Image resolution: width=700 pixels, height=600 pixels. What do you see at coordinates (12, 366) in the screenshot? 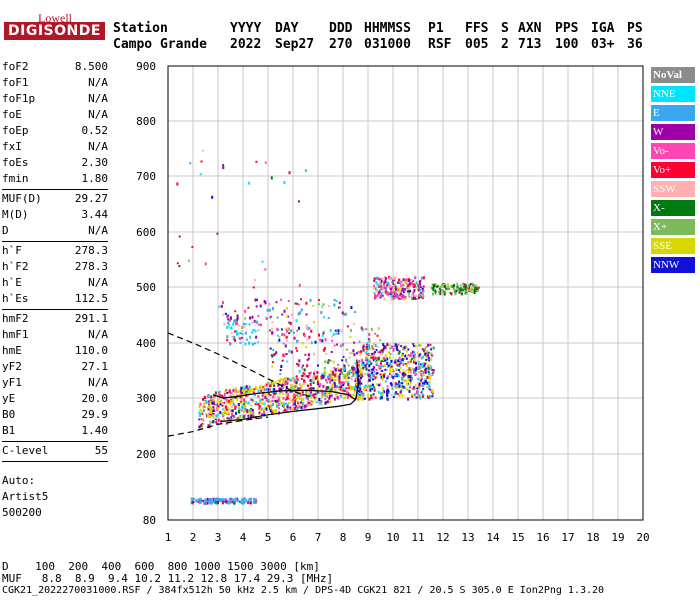
I see `param-name: yF2` at bounding box center [12, 366].